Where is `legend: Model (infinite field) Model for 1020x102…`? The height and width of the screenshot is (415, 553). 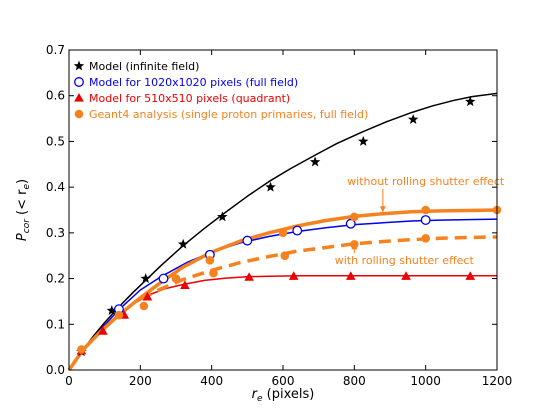 legend: Model (infinite field) Model for 1020x102… is located at coordinates (220, 90).